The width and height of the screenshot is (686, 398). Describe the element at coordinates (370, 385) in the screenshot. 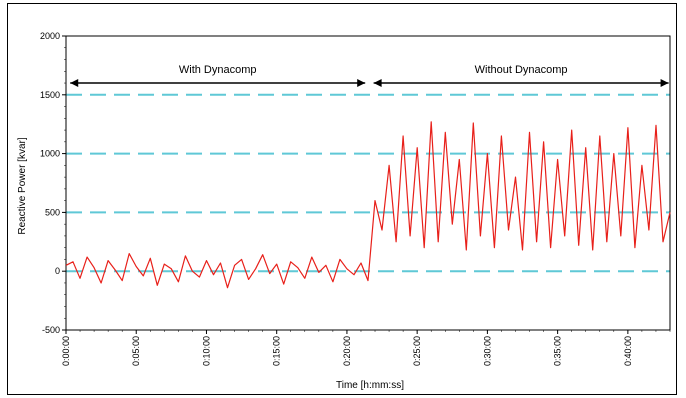

I see `x-axis-title: Time [h:mm:ss]` at that location.